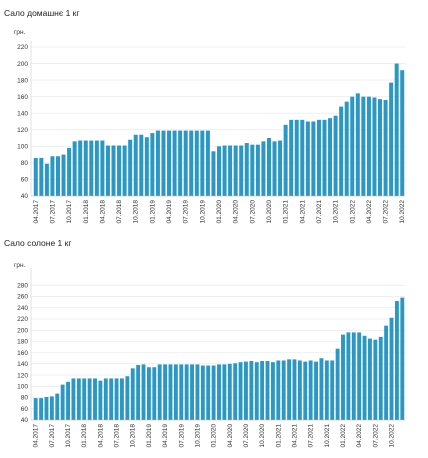 The image size is (428, 458). What do you see at coordinates (278, 390) in the screenshot?
I see `bar: 01.2021: 146` at bounding box center [278, 390].